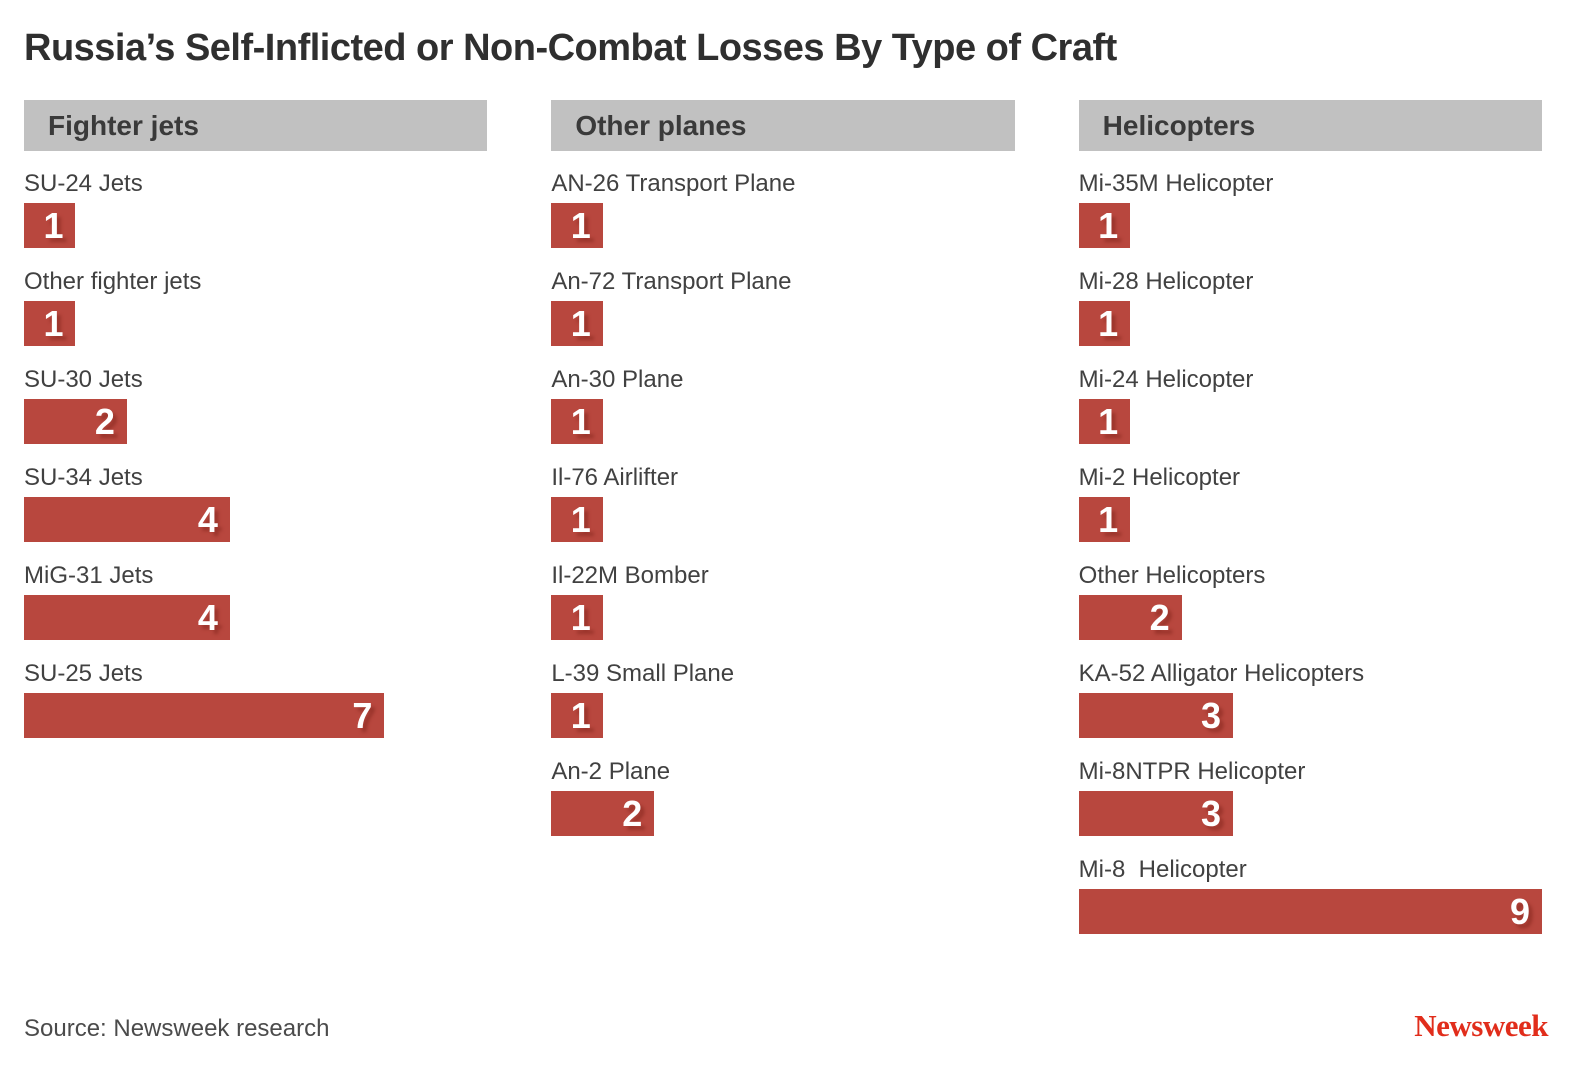 This screenshot has height=1082, width=1582. What do you see at coordinates (1162, 869) in the screenshot?
I see `bar-label: Mi-8 Helicopter` at bounding box center [1162, 869].